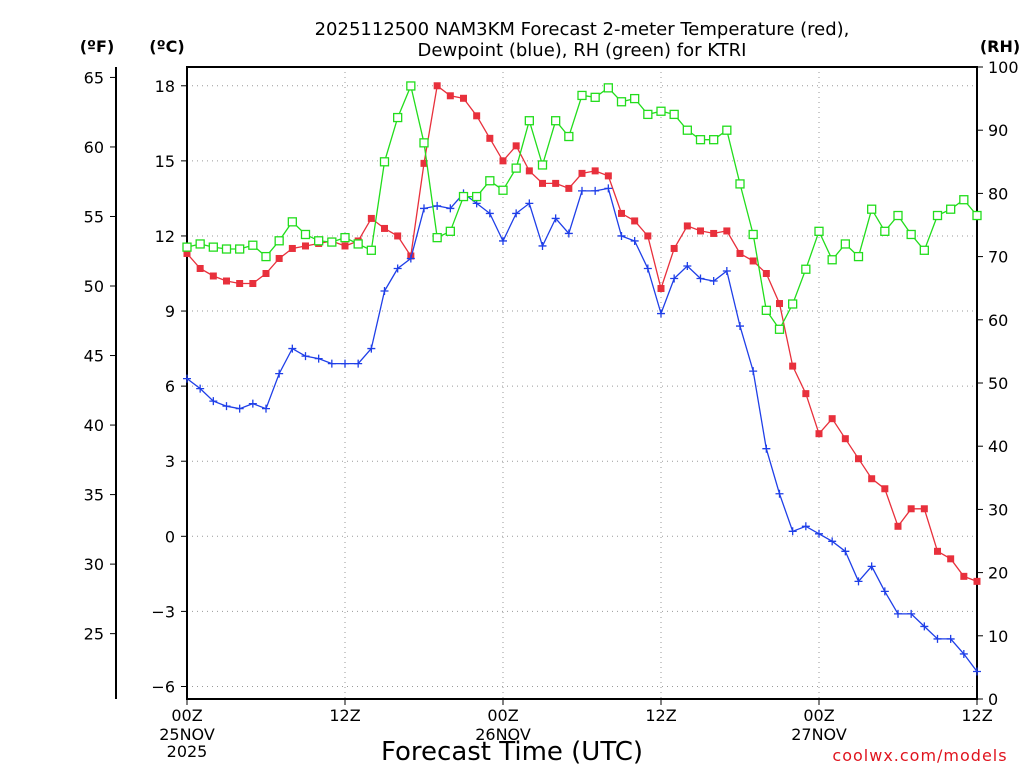 The width and height of the screenshot is (1024, 768). Describe the element at coordinates (163, 686) in the screenshot. I see `celsius-tick-label: −6` at that location.